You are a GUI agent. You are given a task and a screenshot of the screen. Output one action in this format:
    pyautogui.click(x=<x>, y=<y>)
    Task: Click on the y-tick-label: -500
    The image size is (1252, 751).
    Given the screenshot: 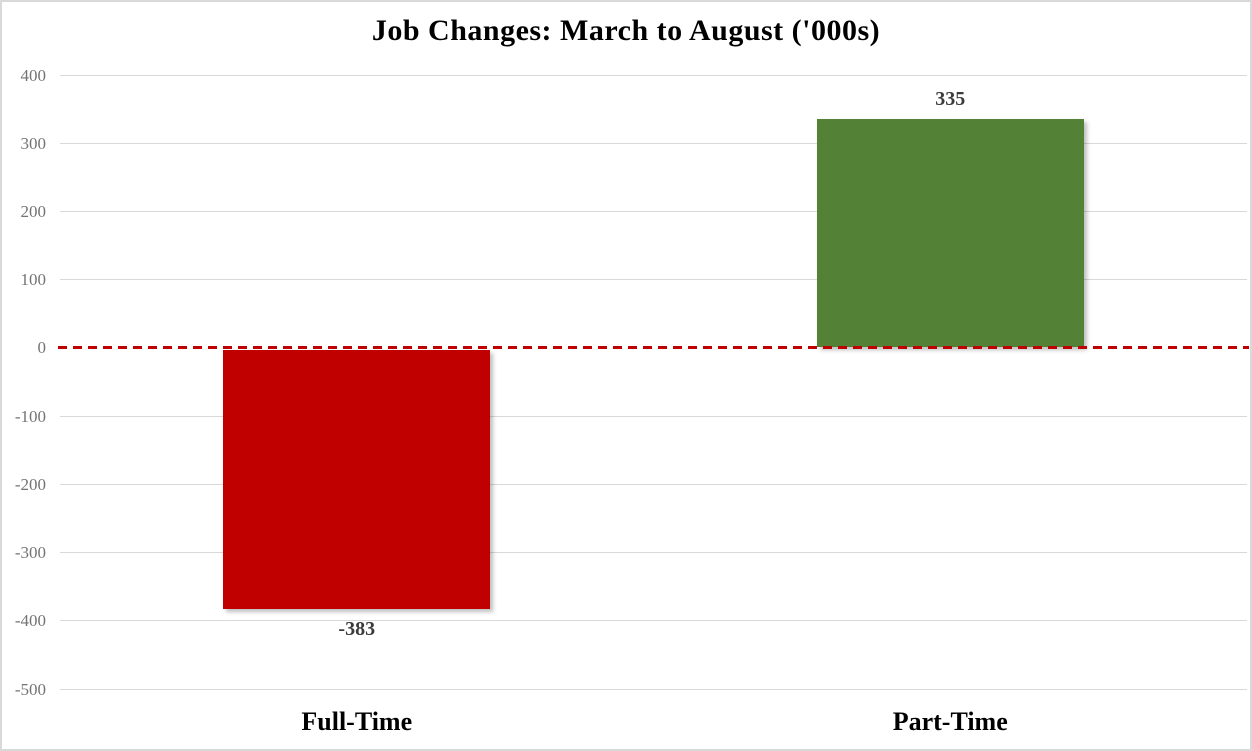 What is the action you would take?
    pyautogui.click(x=30, y=689)
    